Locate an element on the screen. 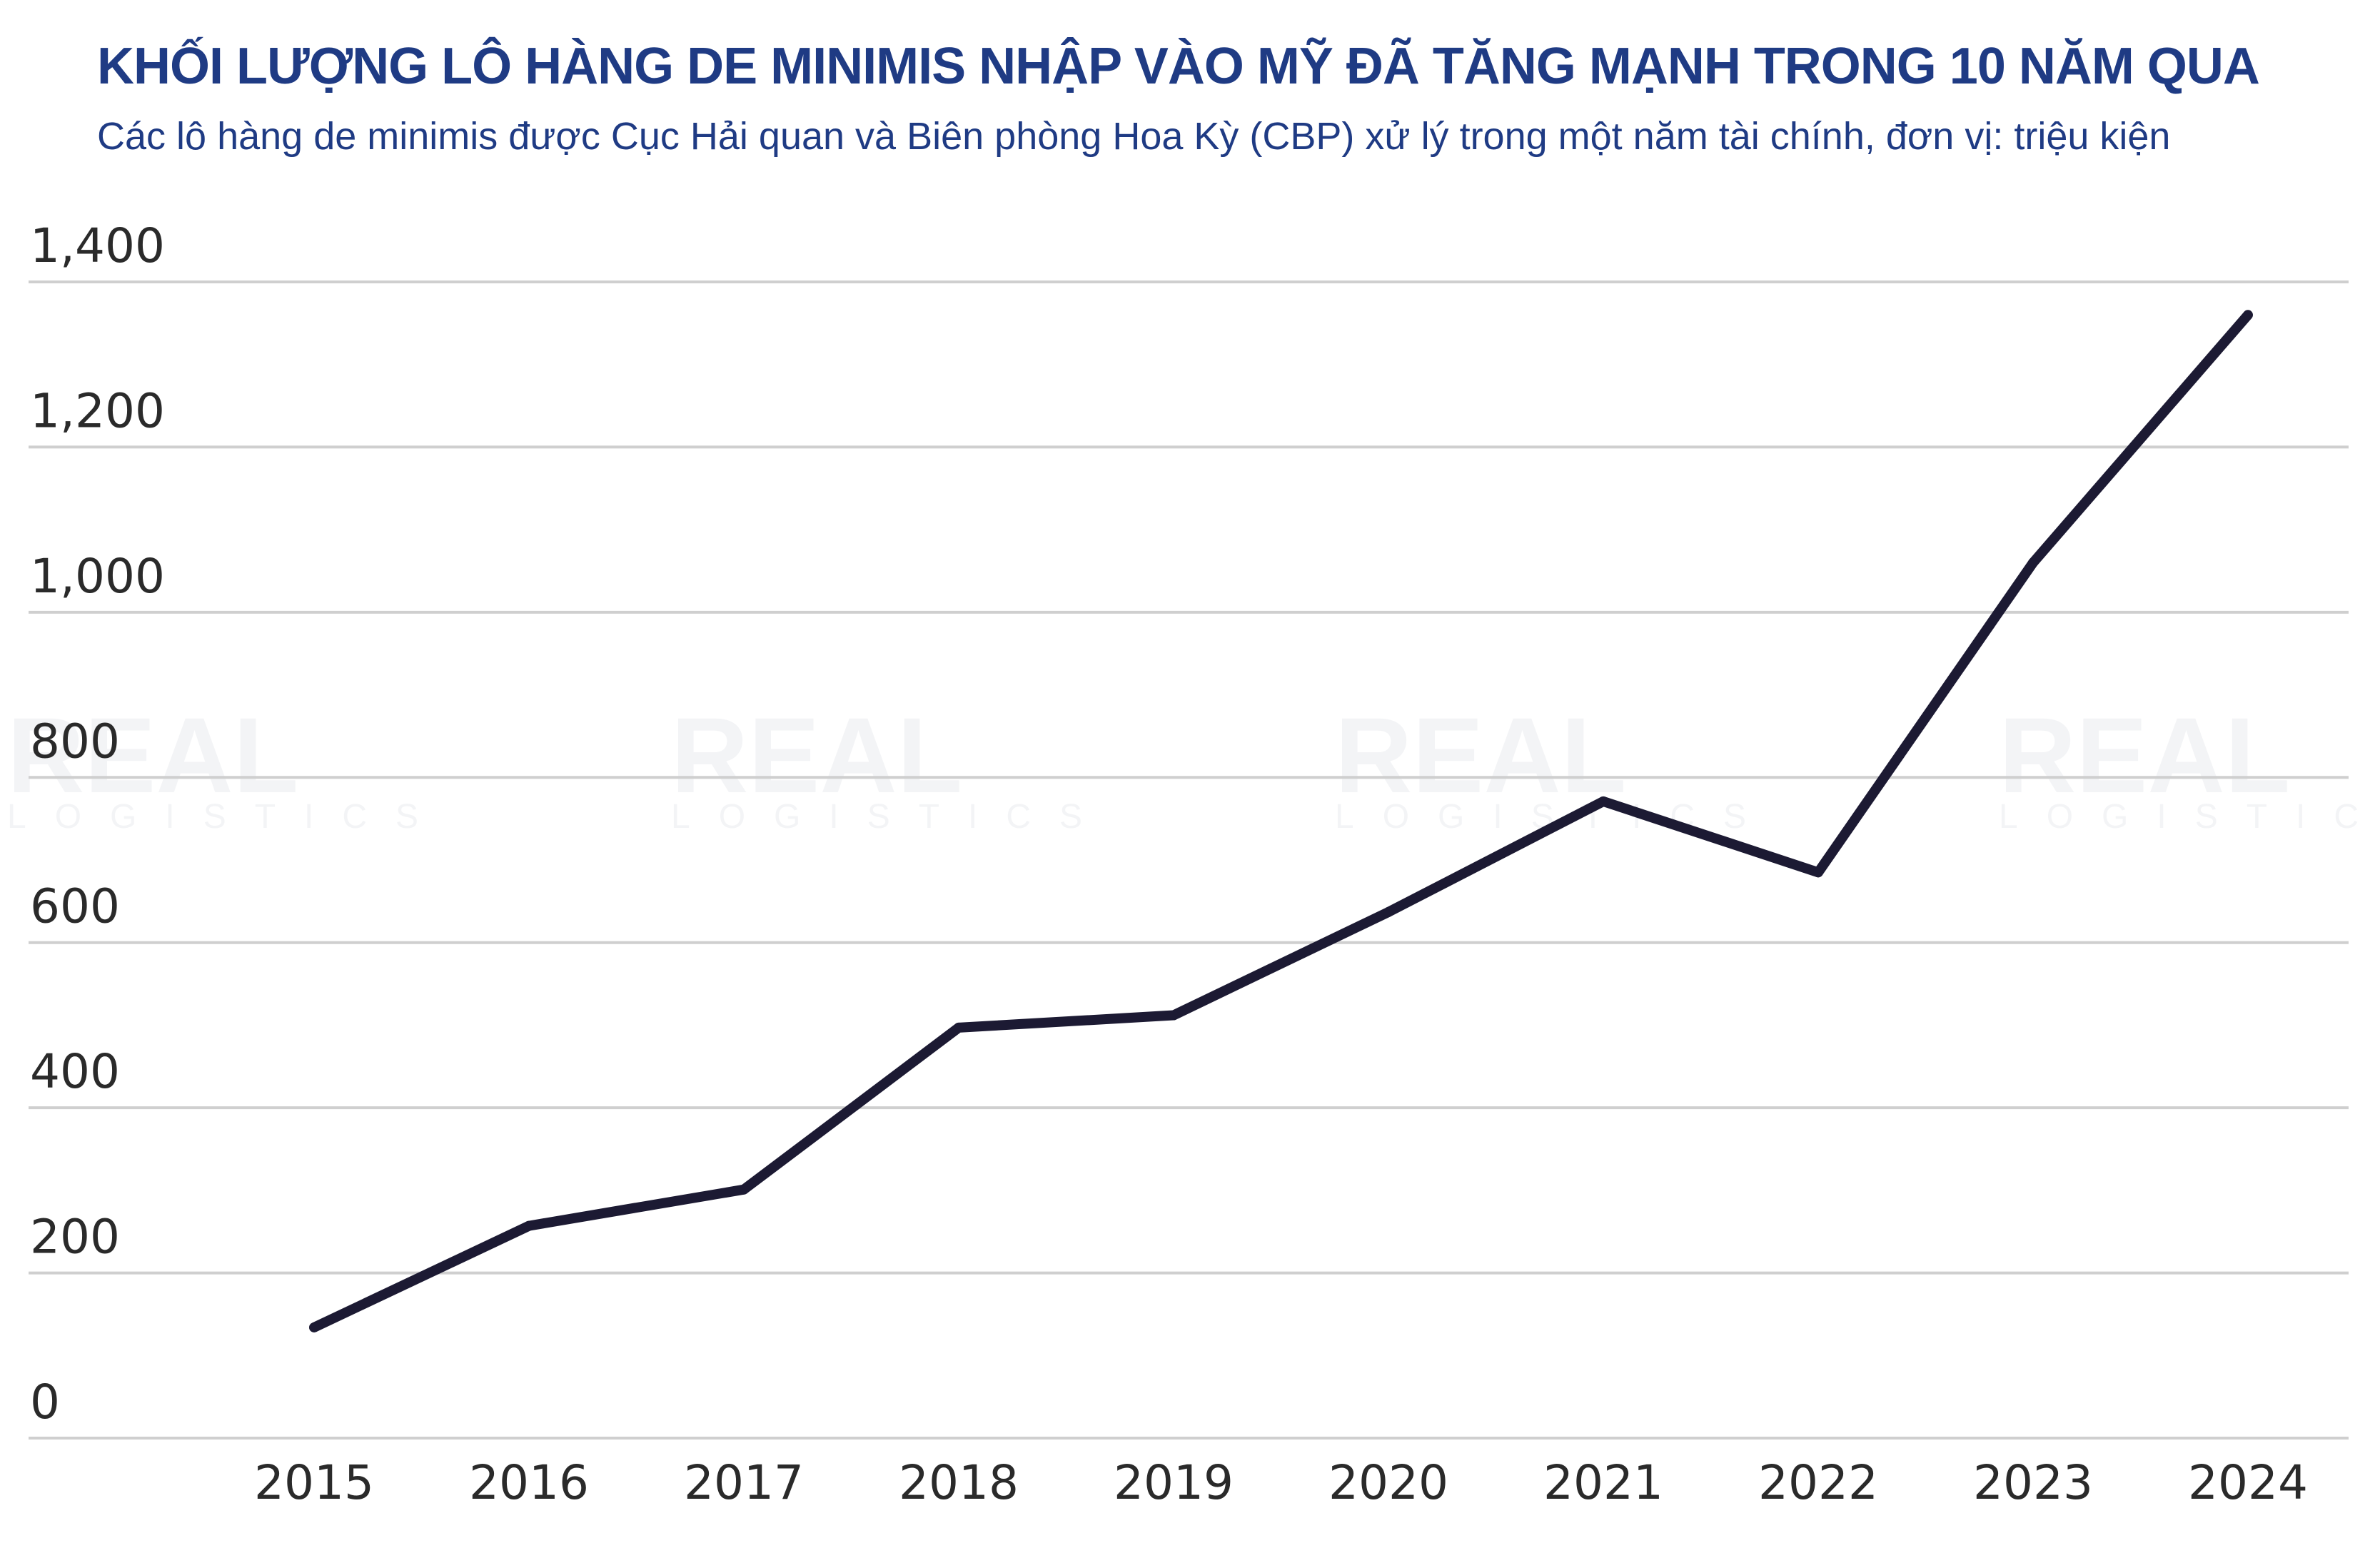  x-tick-label: 2021 is located at coordinates (1603, 1483).